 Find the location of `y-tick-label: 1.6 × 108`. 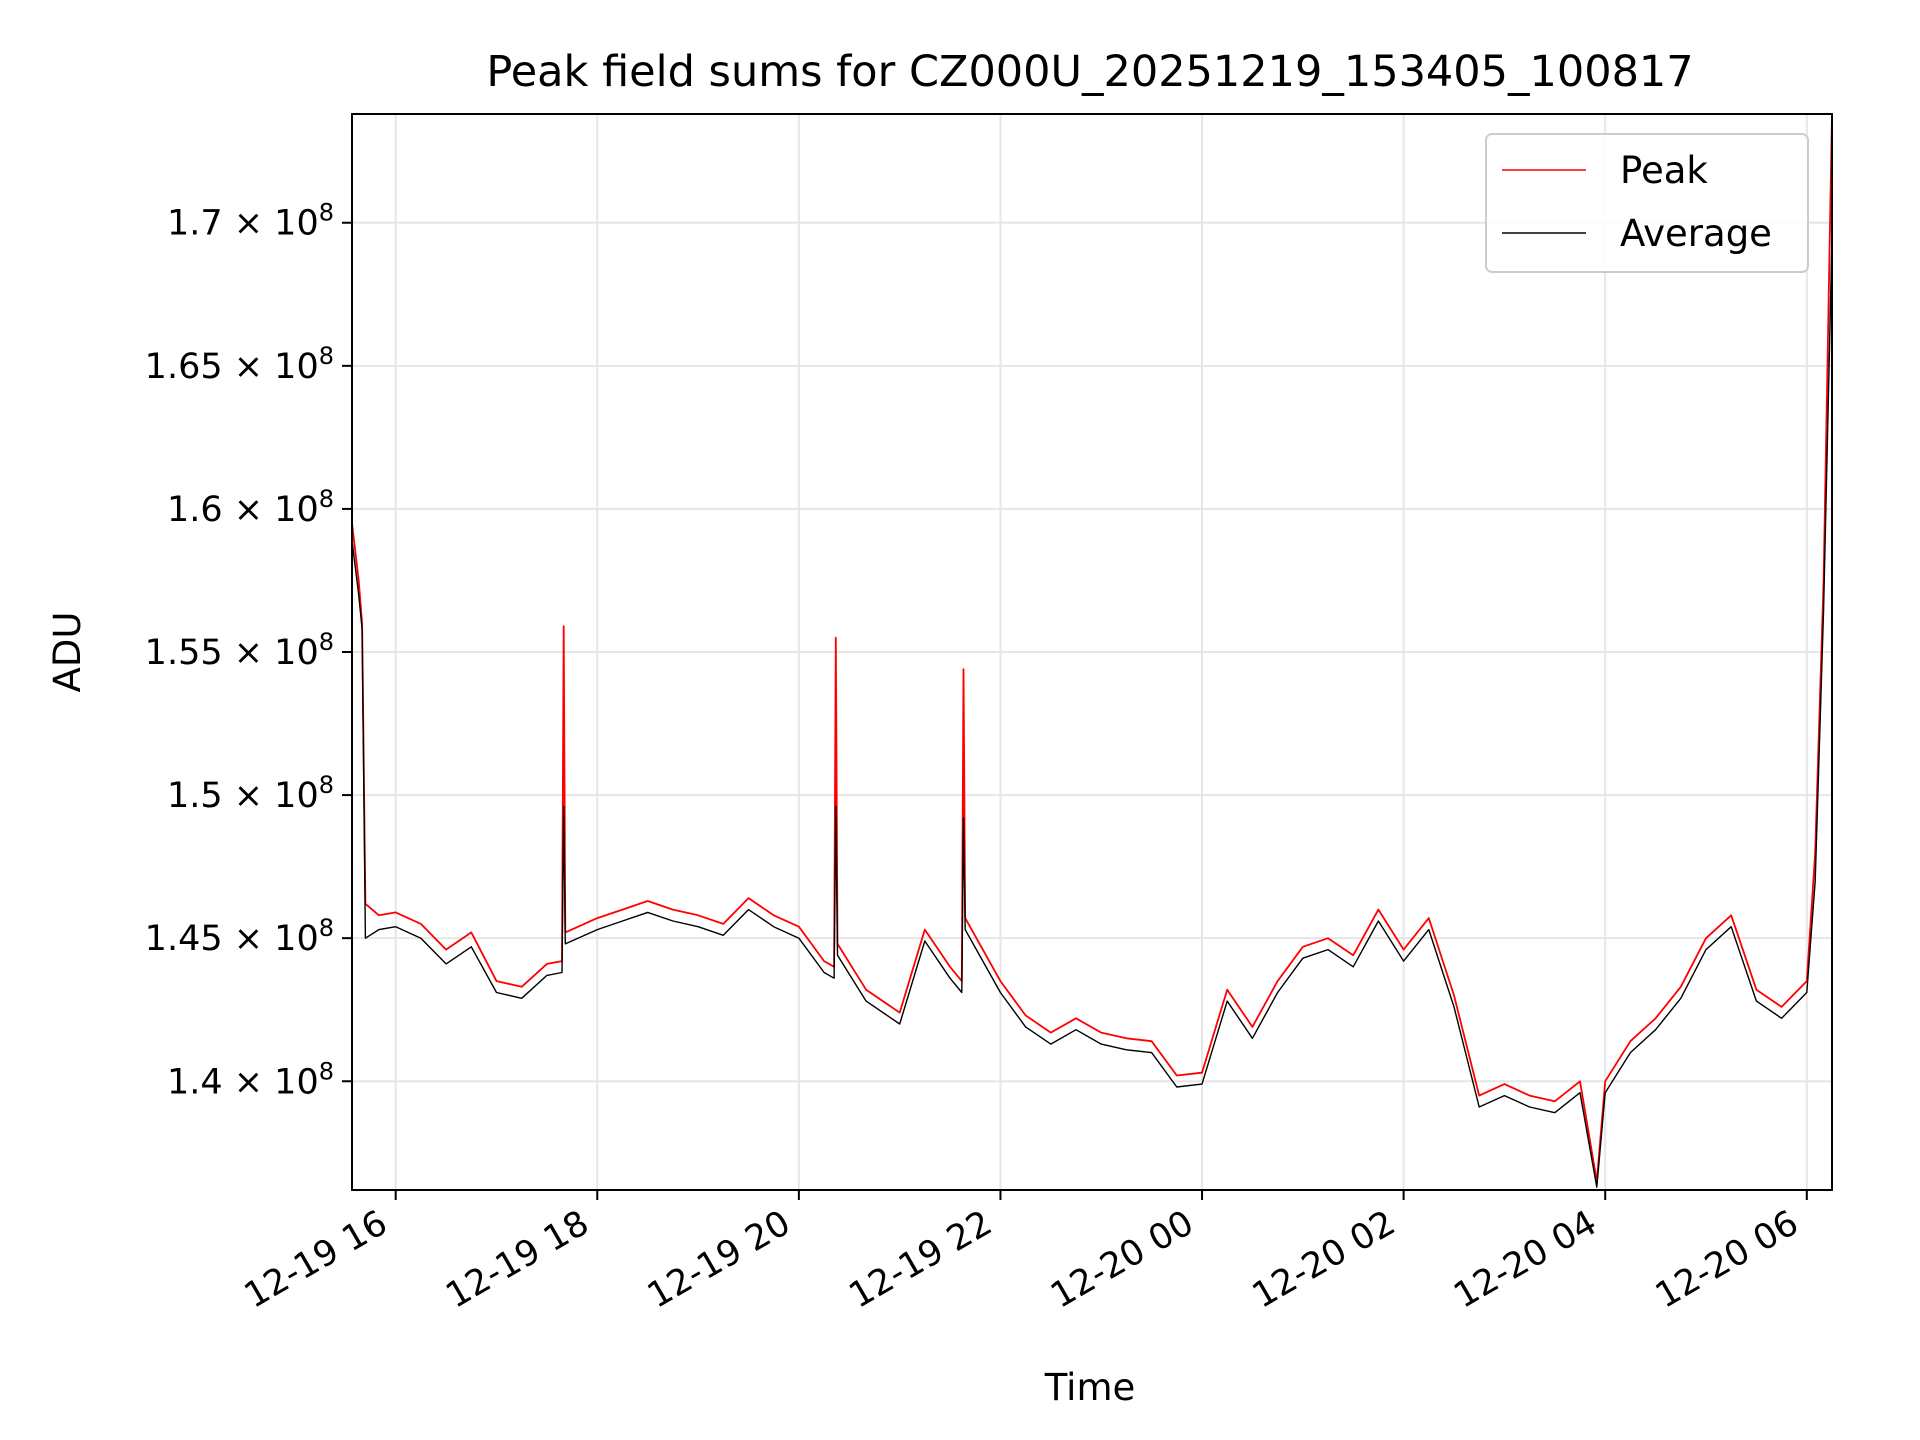

y-tick-label: 1.6 × 108 is located at coordinates (250, 507).